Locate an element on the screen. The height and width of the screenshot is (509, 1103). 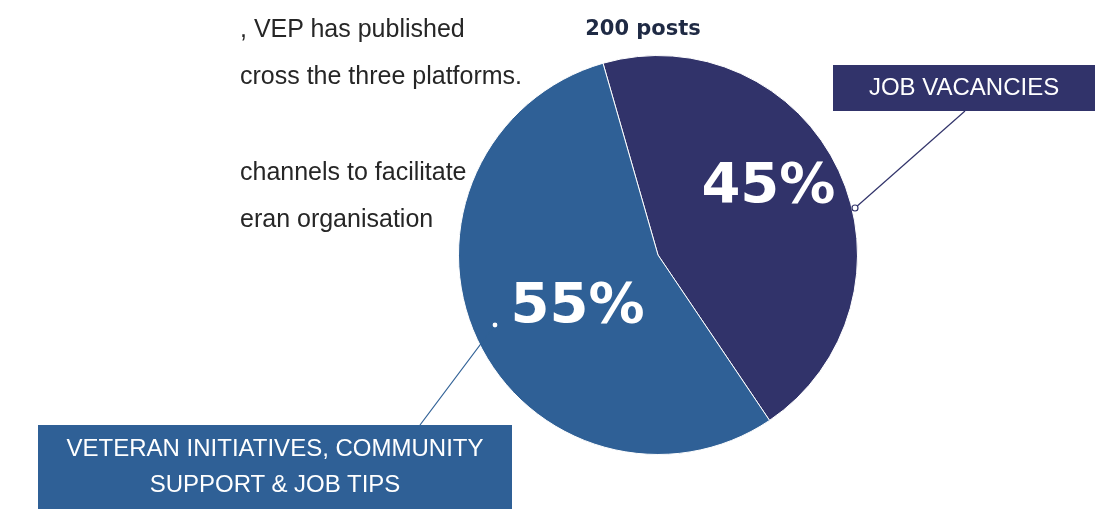
text: eran organisation is located at coordinates (337, 218).